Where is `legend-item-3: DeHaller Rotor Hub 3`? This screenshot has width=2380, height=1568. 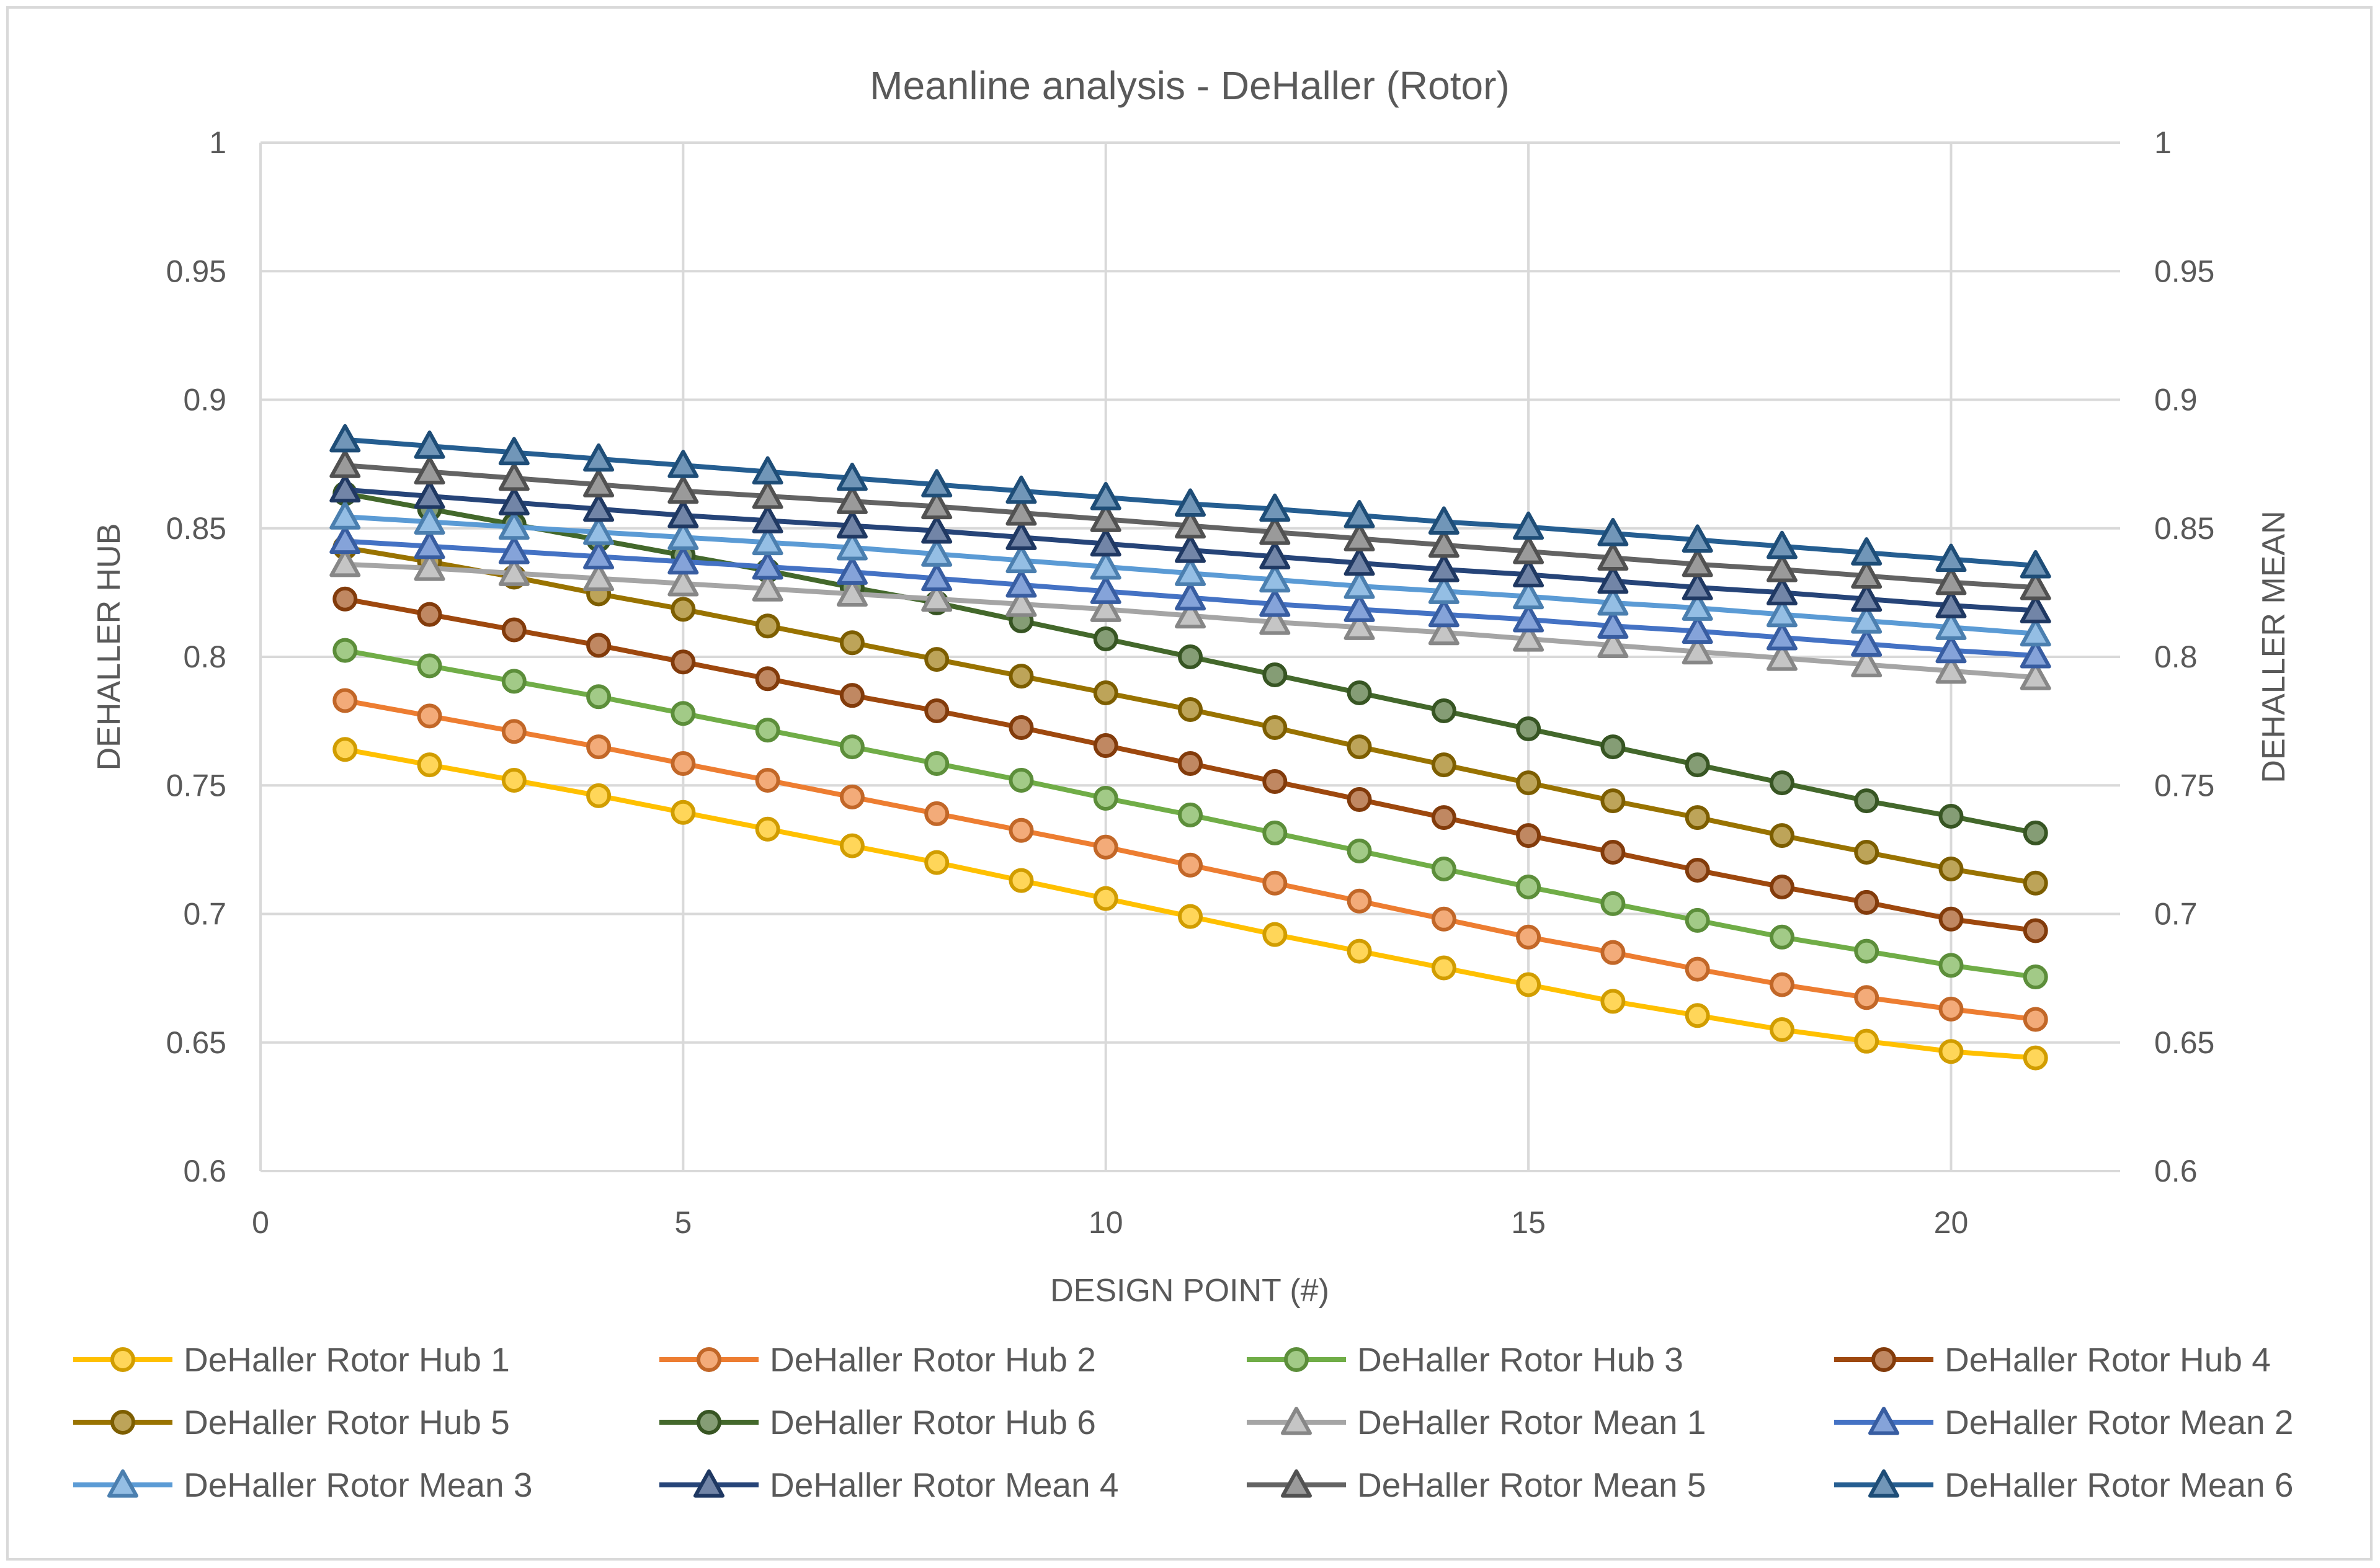 legend-item-3: DeHaller Rotor Hub 3 is located at coordinates (1465, 1359).